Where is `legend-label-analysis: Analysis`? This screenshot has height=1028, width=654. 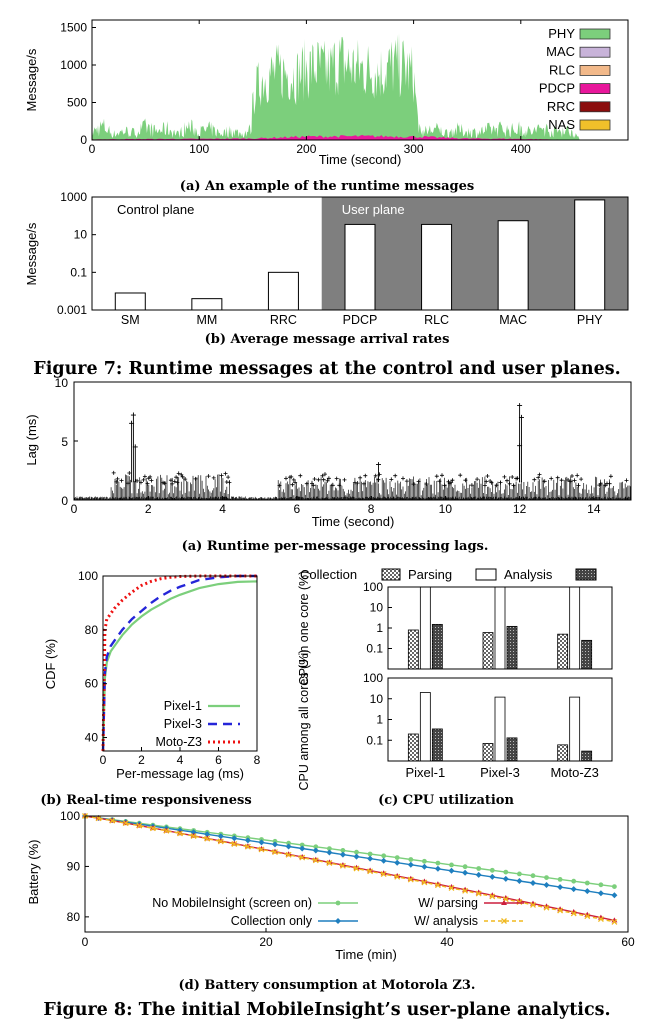
legend-label-analysis: Analysis is located at coordinates (528, 574).